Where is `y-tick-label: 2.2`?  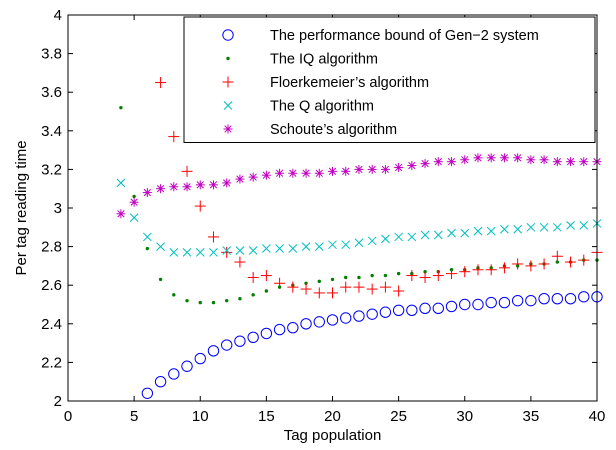
y-tick-label: 2.2 is located at coordinates (51, 362).